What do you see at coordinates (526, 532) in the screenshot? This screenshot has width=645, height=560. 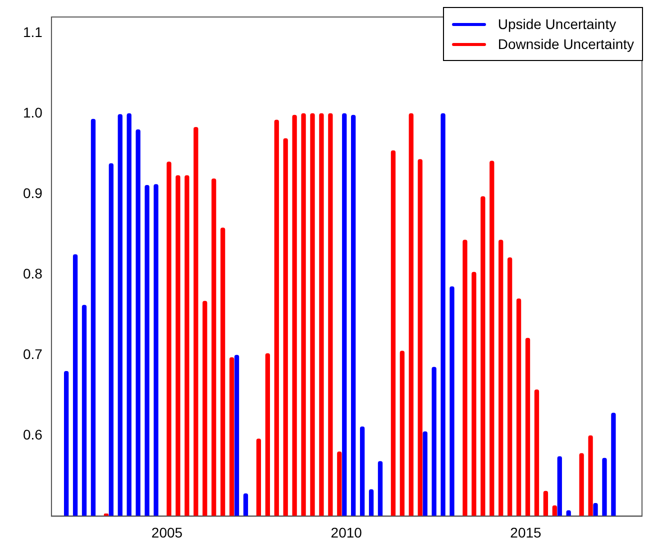 I see `x-tick-label: 2015` at bounding box center [526, 532].